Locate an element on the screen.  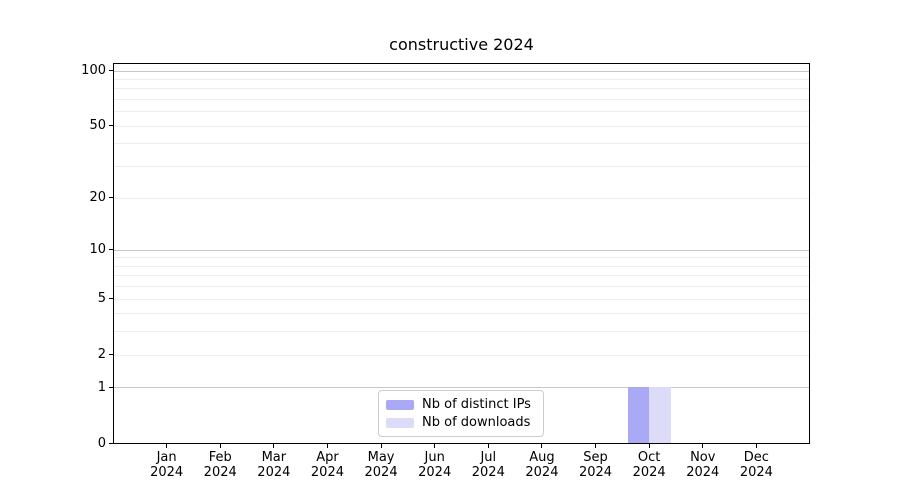
x-tick-label-aug: Aug 2024 is located at coordinates (542, 465).